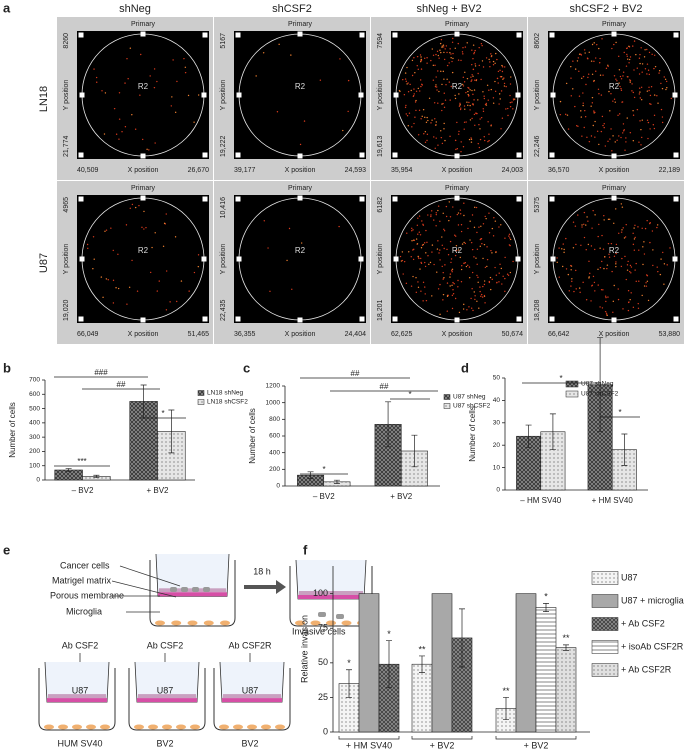  Describe the element at coordinates (245, 170) in the screenshot. I see `x-range-label: 39,177` at that location.